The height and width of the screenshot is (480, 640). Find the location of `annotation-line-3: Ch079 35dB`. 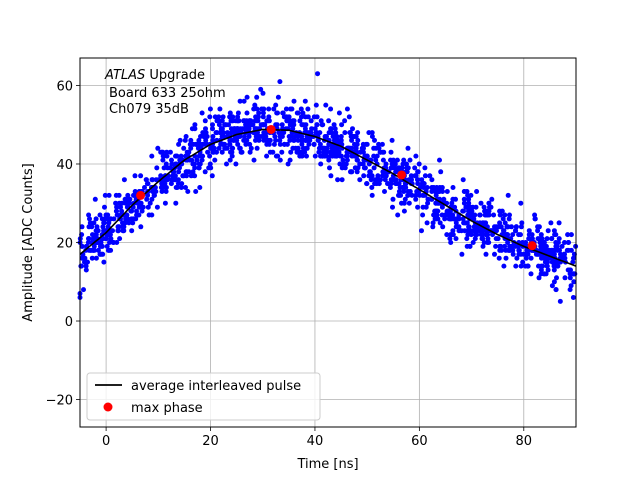

annotation-line-3: Ch079 35dB is located at coordinates (149, 109).